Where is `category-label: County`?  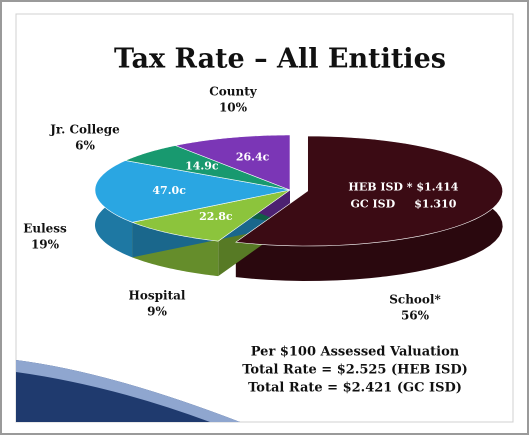 category-label: County is located at coordinates (233, 92).